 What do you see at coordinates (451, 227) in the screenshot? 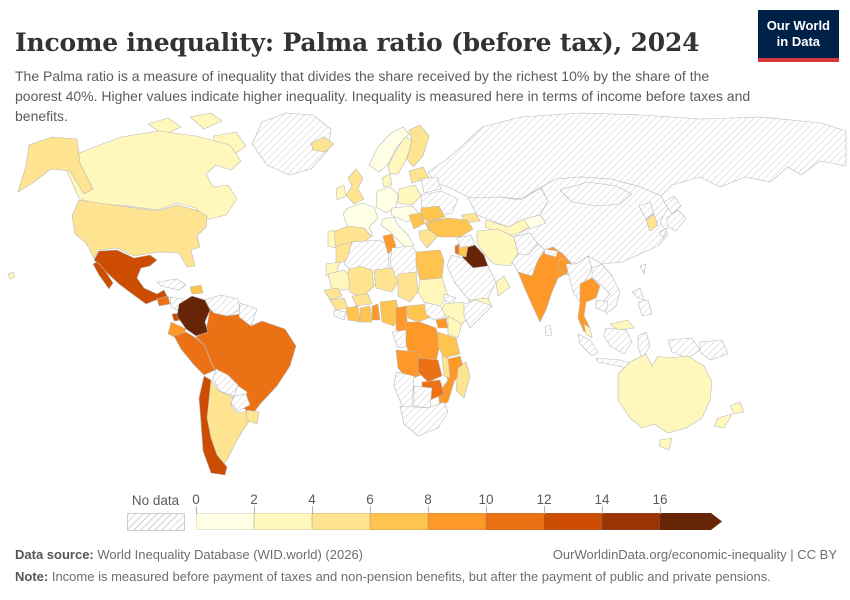
I see `country-turkey` at bounding box center [451, 227].